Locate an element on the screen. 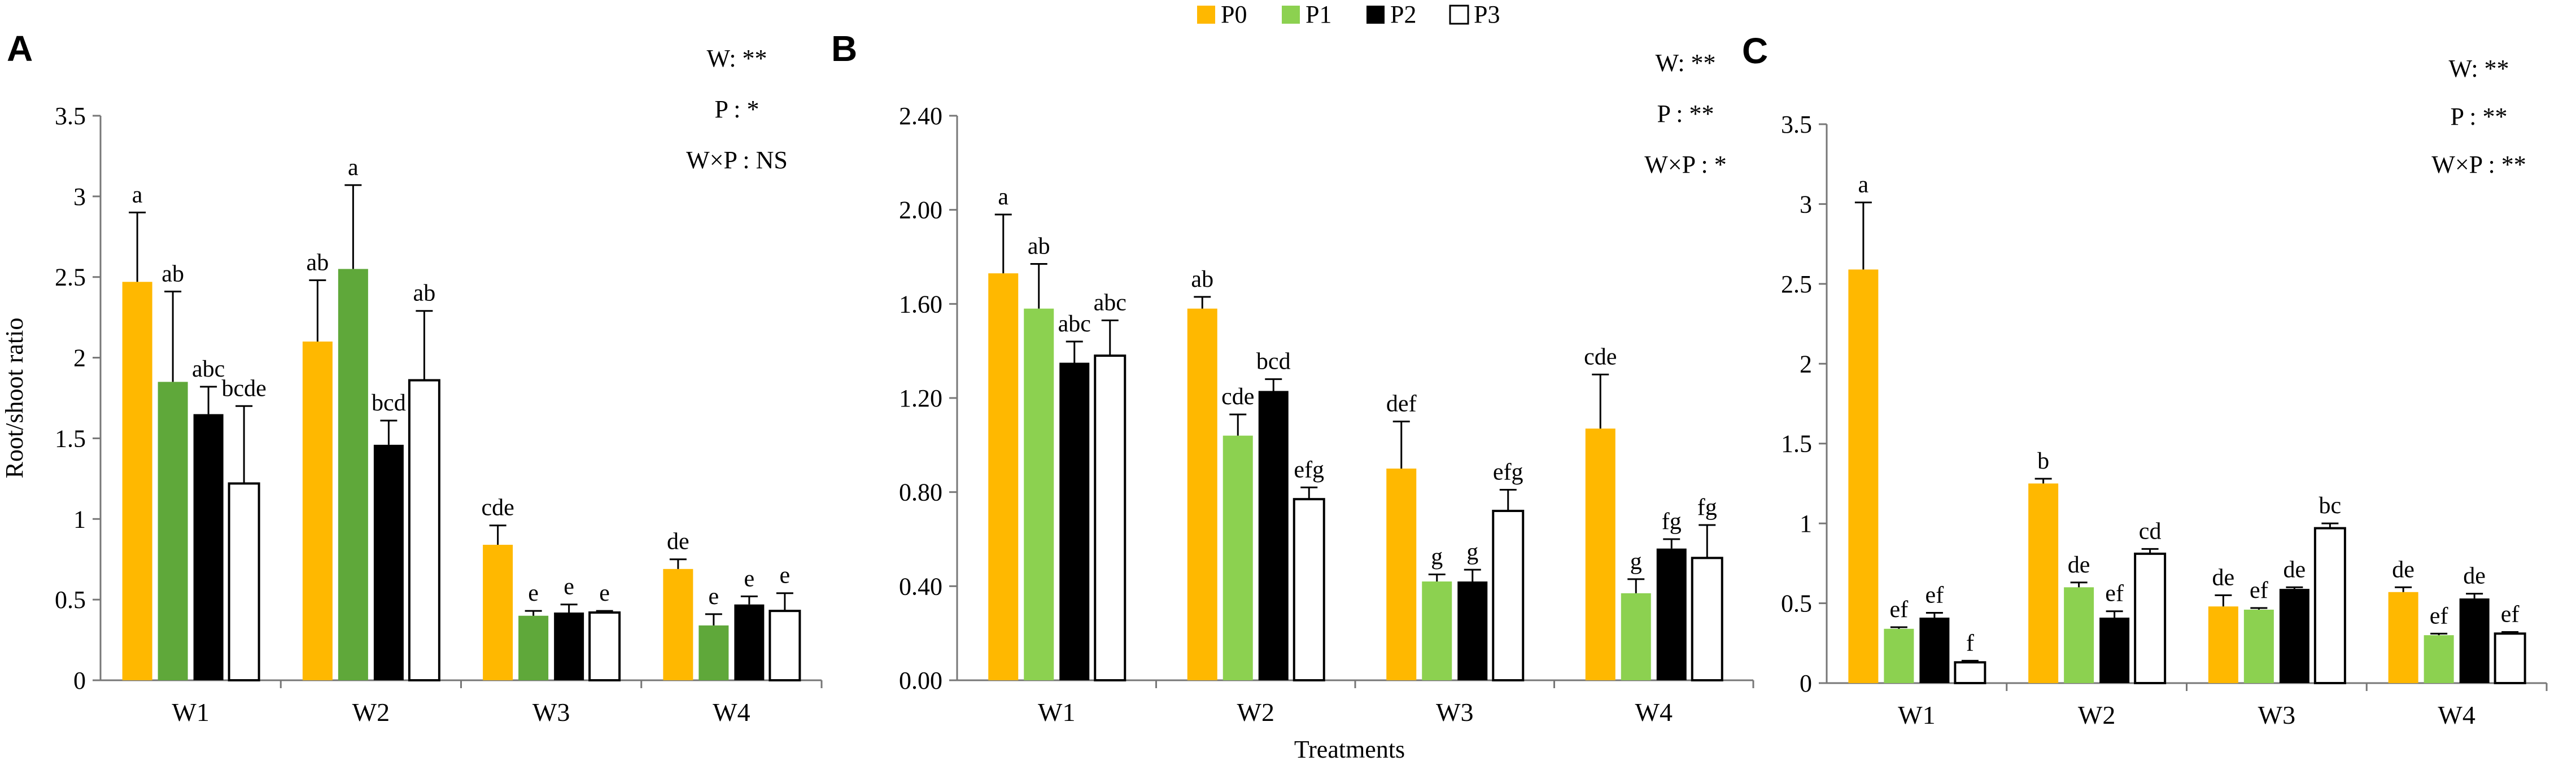  anova-stat: W×P : NS is located at coordinates (737, 160).